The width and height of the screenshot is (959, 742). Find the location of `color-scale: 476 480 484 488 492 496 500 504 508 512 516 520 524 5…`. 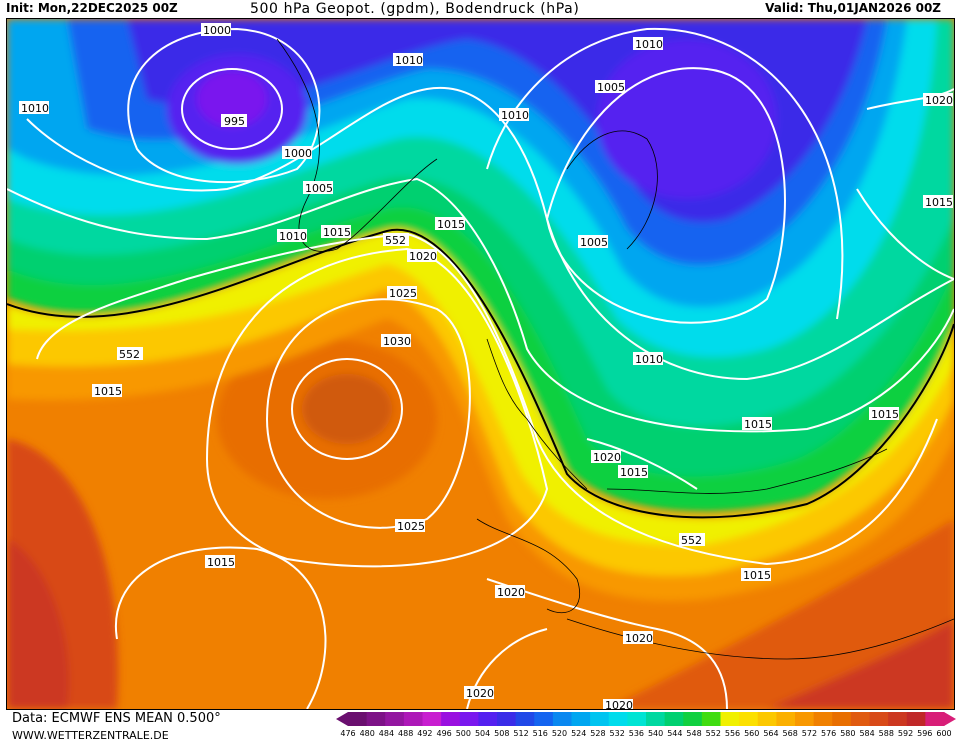

color-scale: 476 480 484 488 492 496 500 504 508 512 516 520 524 5… is located at coordinates (646, 726).